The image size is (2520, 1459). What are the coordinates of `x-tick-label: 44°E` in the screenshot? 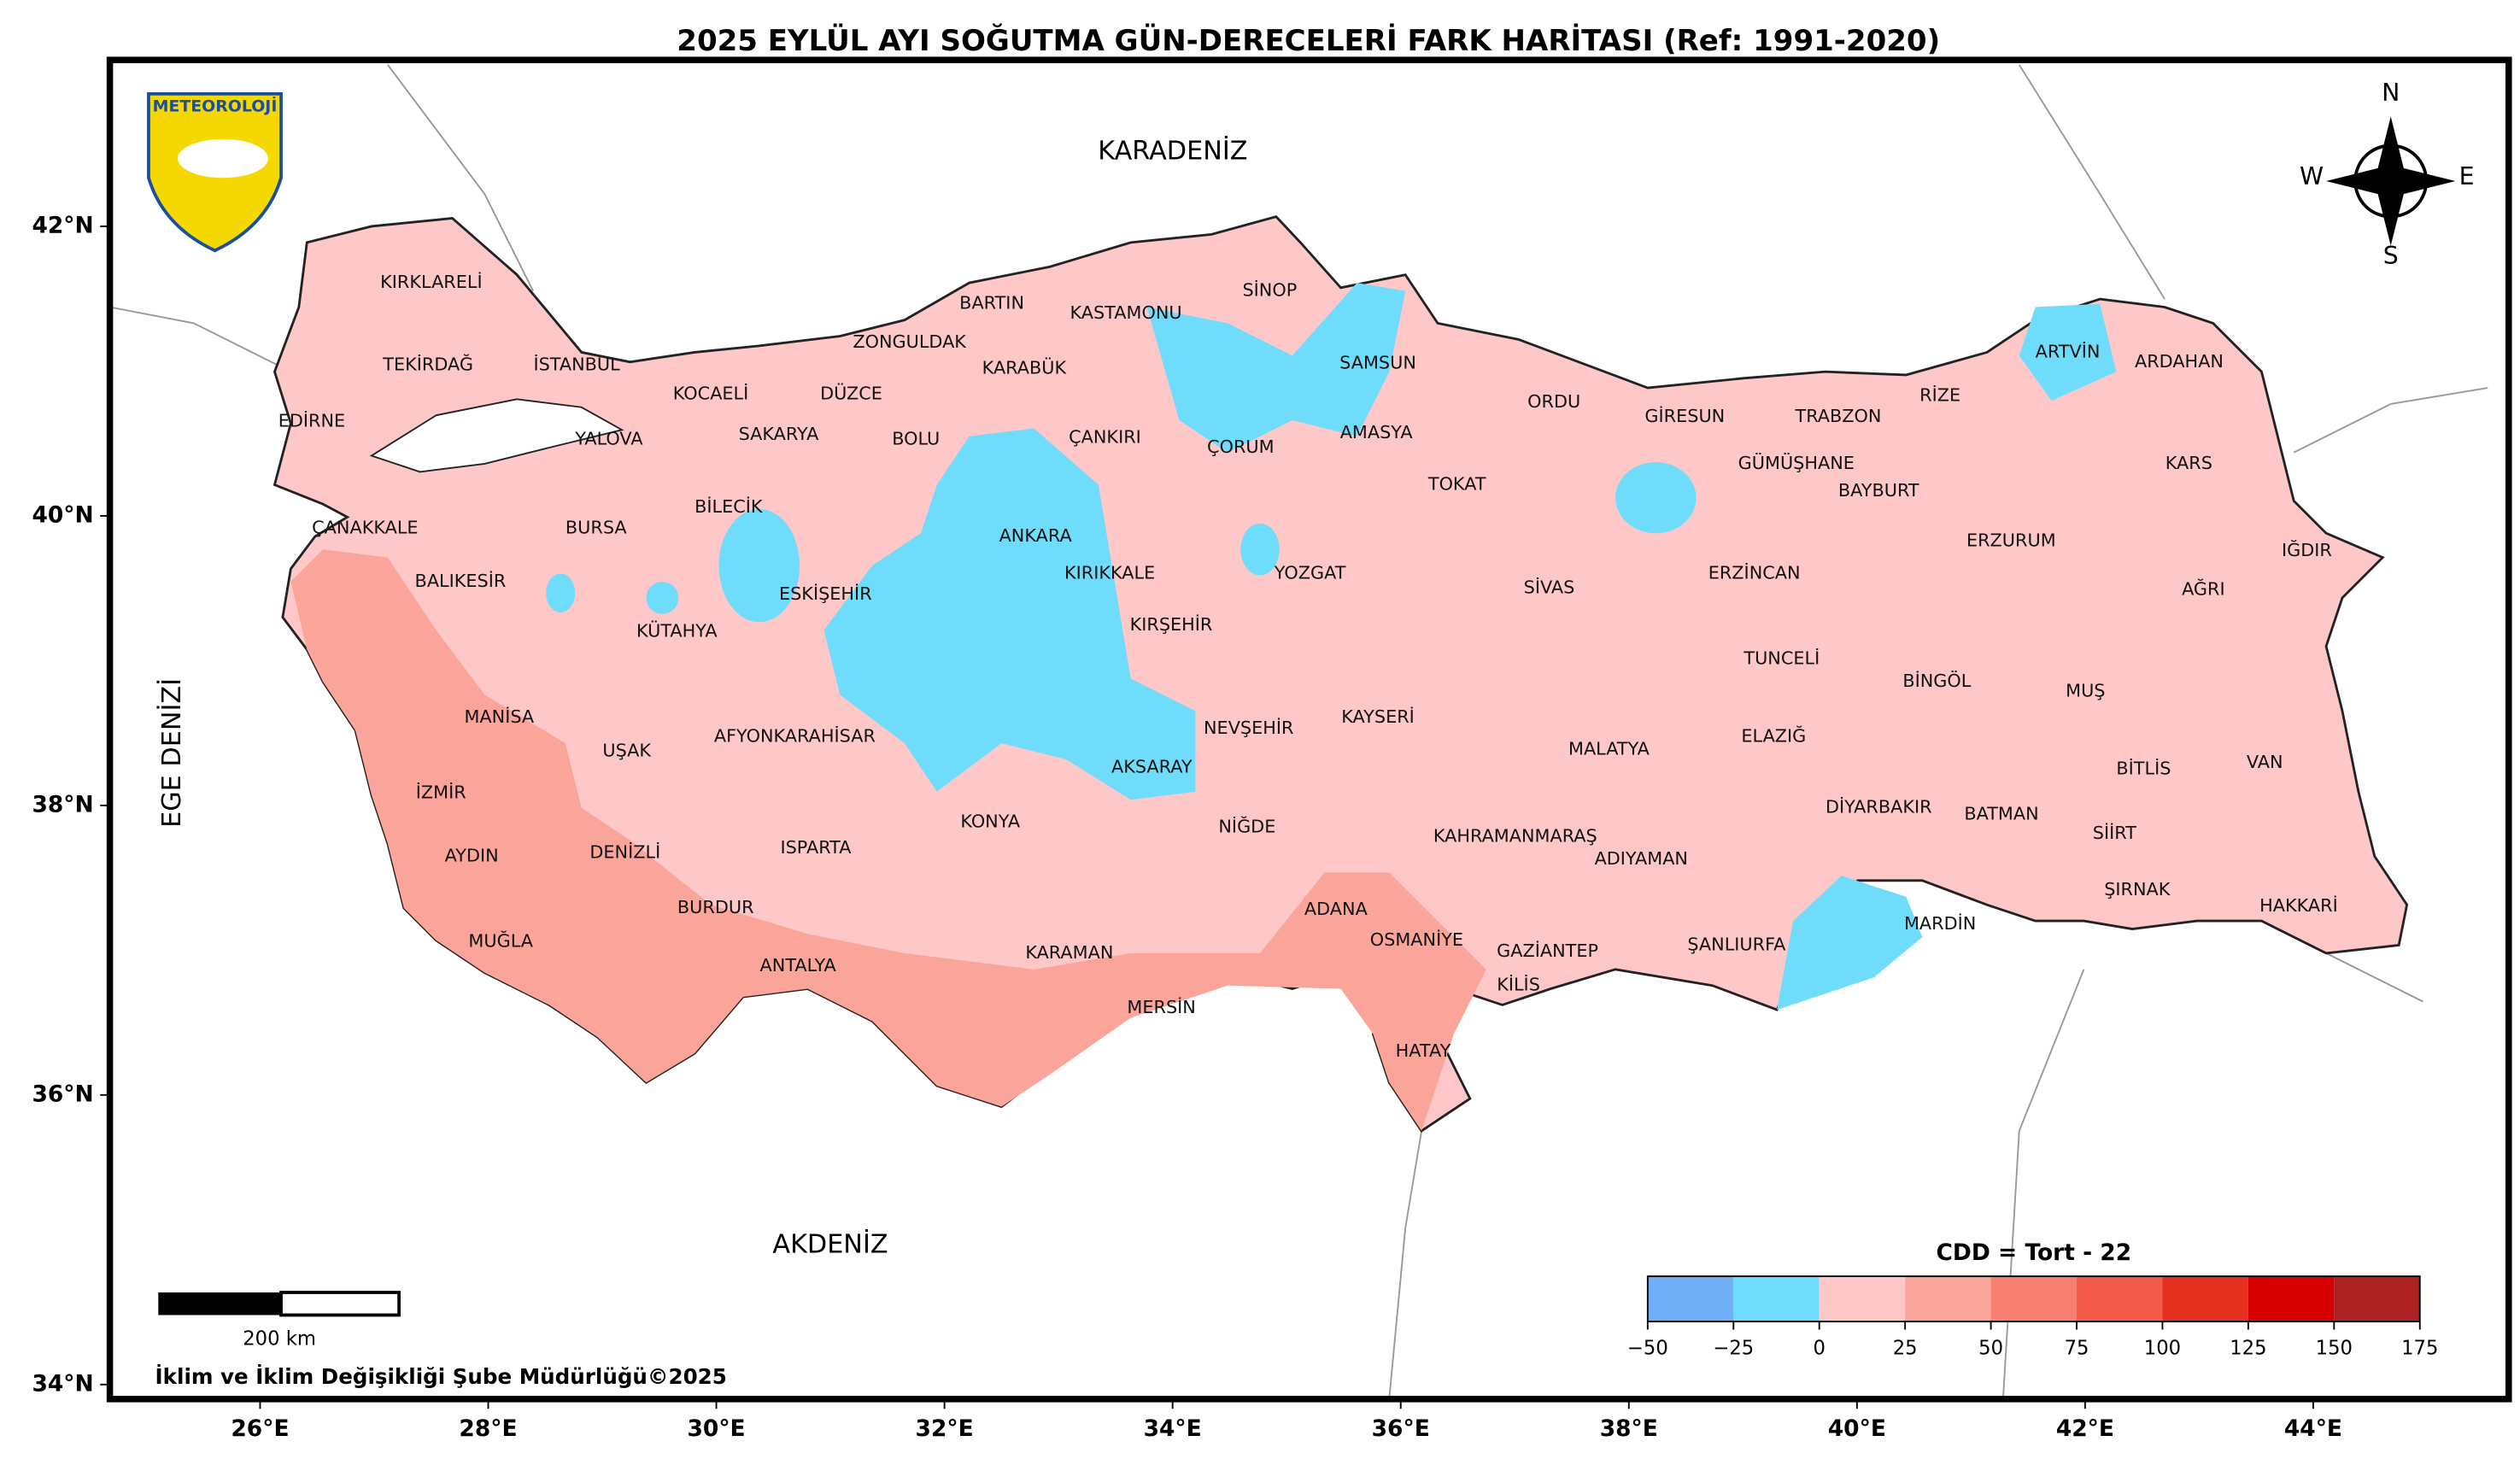 It's located at (2313, 1428).